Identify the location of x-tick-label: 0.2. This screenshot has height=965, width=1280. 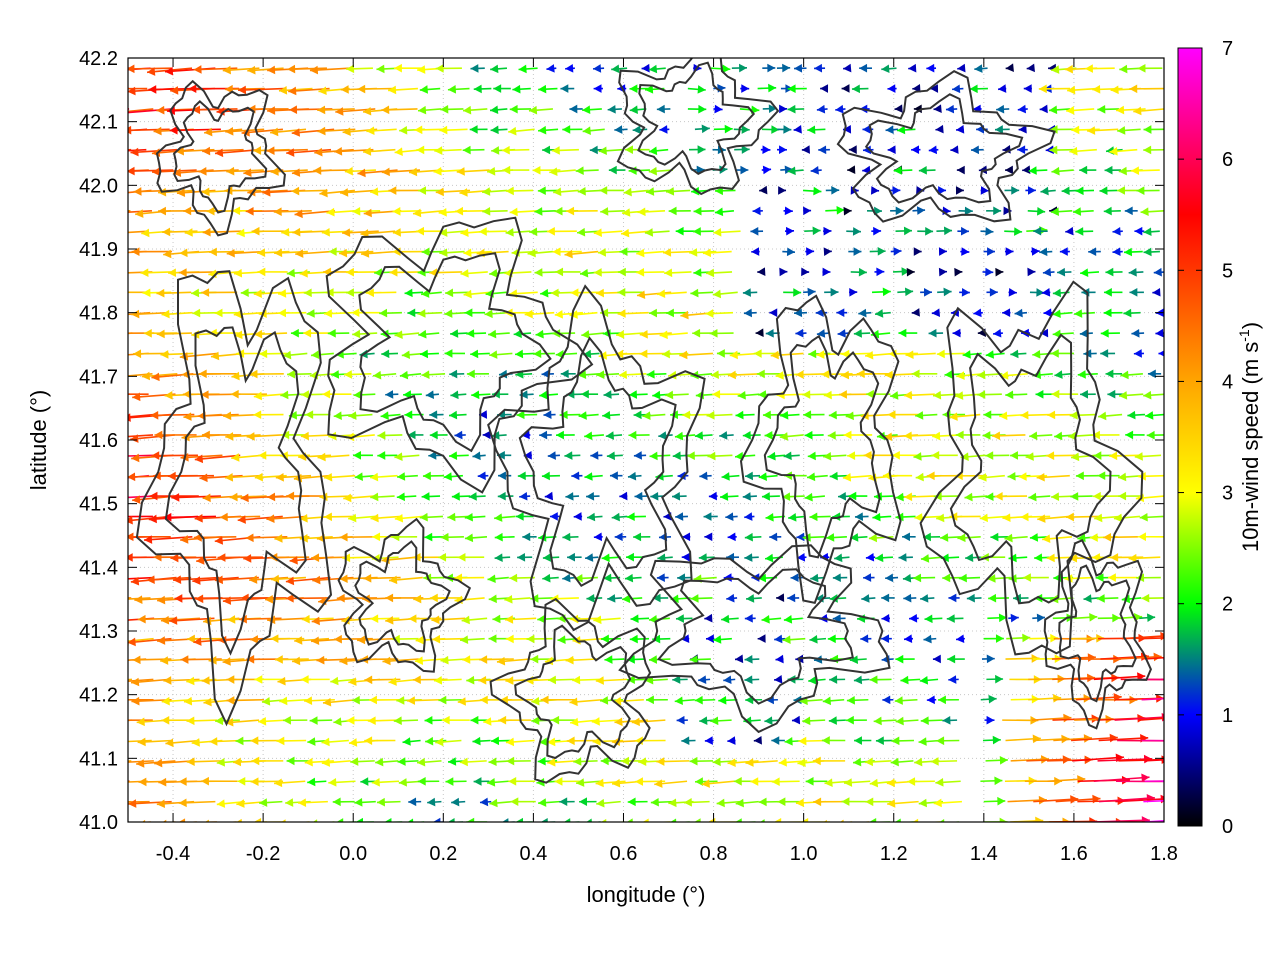
(443, 854).